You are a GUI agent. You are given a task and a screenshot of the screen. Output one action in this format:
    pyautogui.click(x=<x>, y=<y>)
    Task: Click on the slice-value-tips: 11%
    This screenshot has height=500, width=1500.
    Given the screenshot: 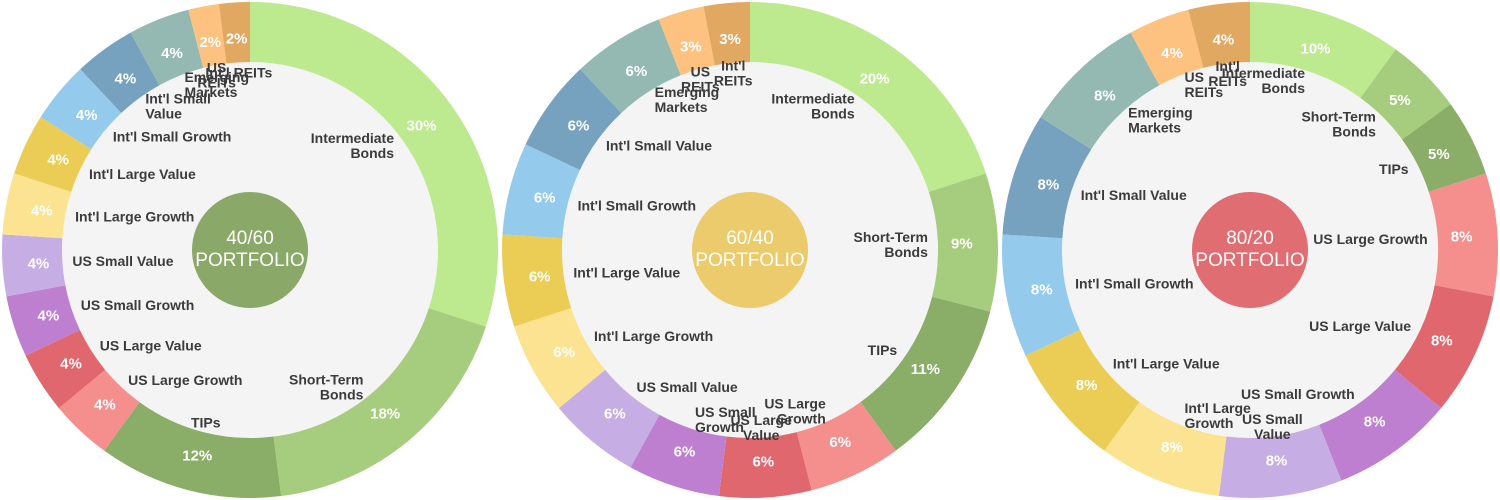 What is the action you would take?
    pyautogui.click(x=925, y=369)
    